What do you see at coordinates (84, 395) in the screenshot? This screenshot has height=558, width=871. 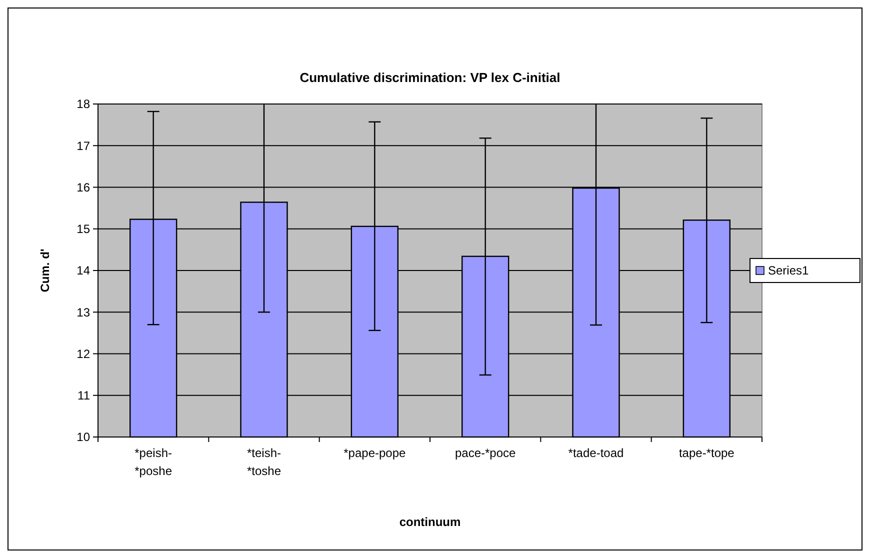 I see `y-tick-label: 11` at bounding box center [84, 395].